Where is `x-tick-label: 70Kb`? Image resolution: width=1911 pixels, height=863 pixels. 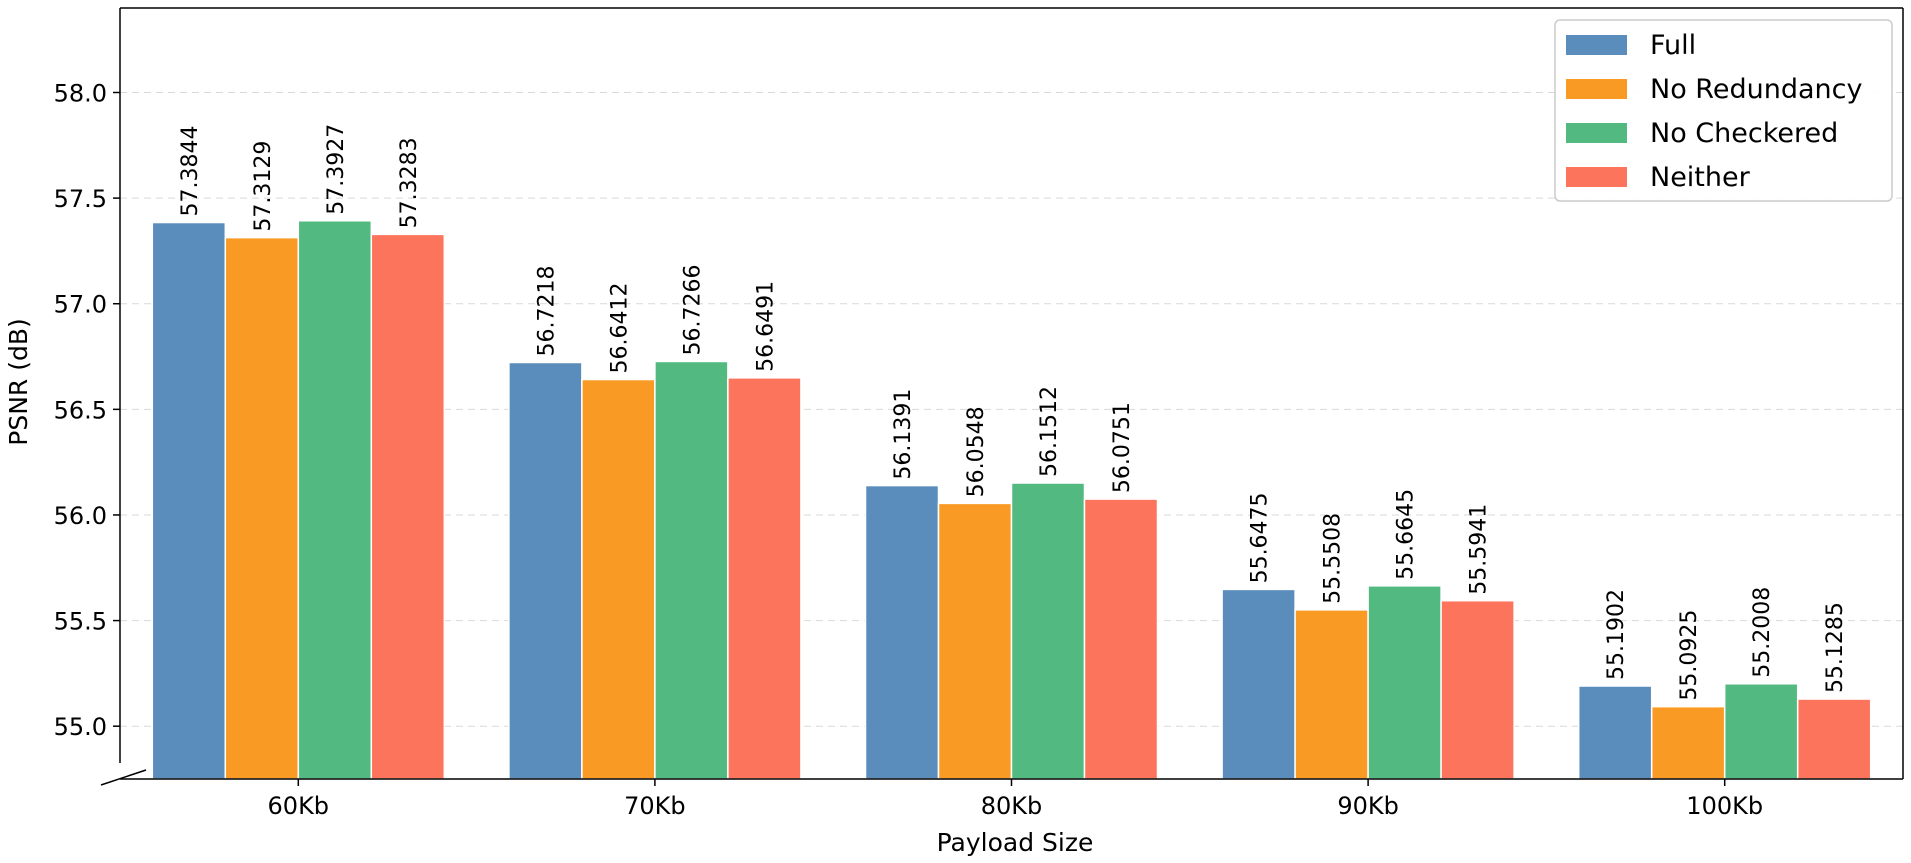
x-tick-label: 70Kb is located at coordinates (655, 806).